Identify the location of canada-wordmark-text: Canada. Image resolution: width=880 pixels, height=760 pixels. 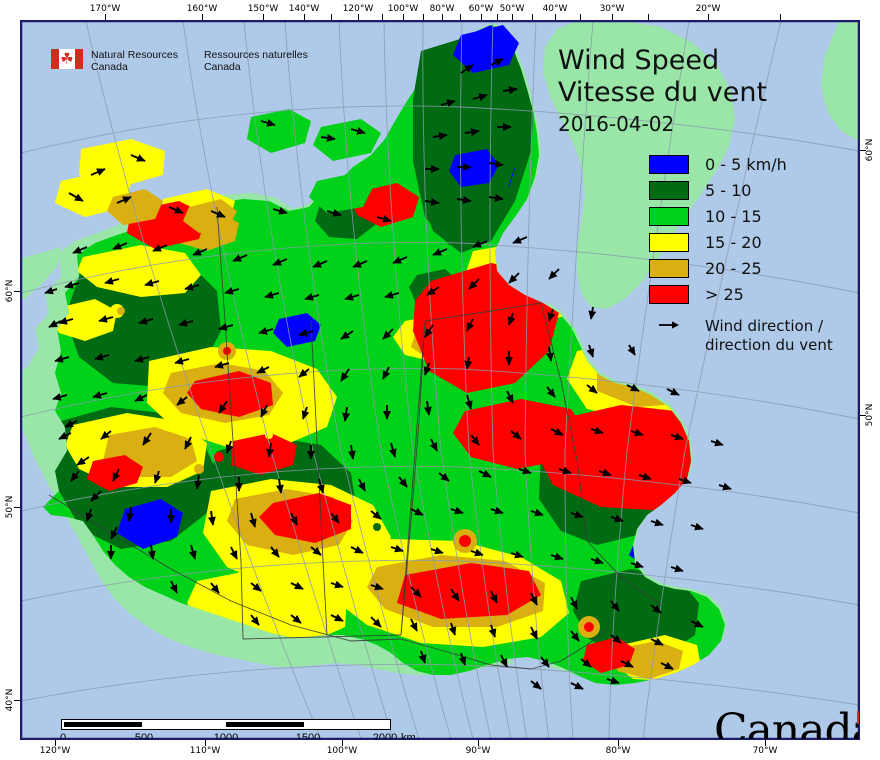
(786, 722).